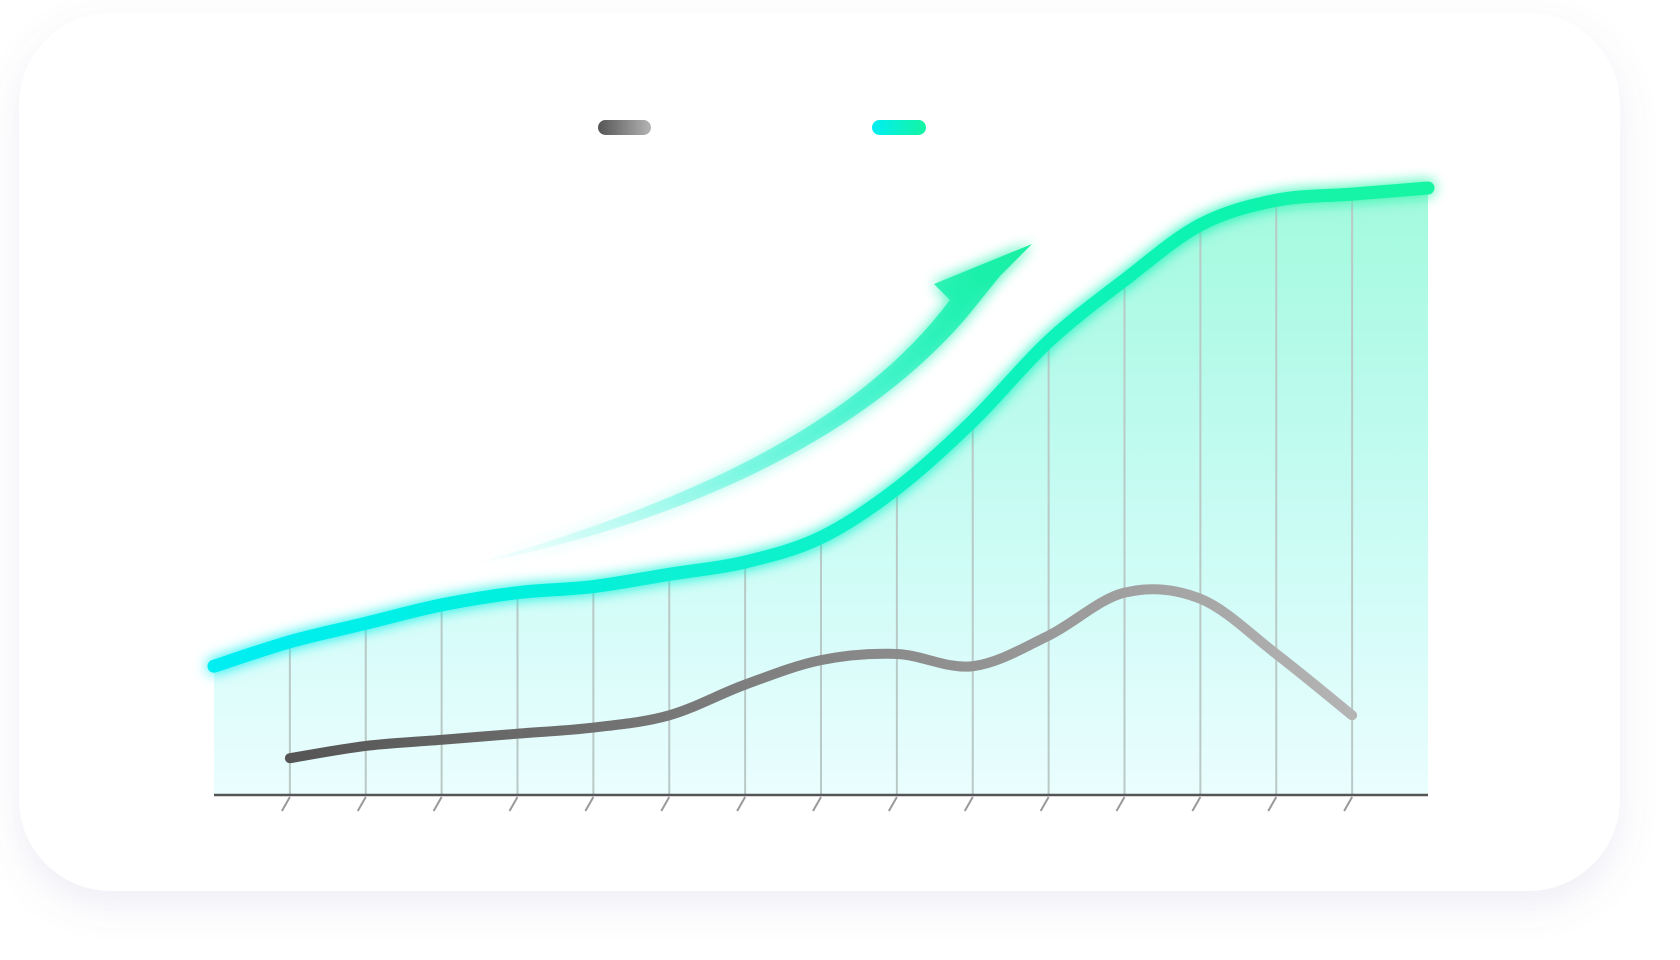  I want to click on trend-arrow, so click(751, 404).